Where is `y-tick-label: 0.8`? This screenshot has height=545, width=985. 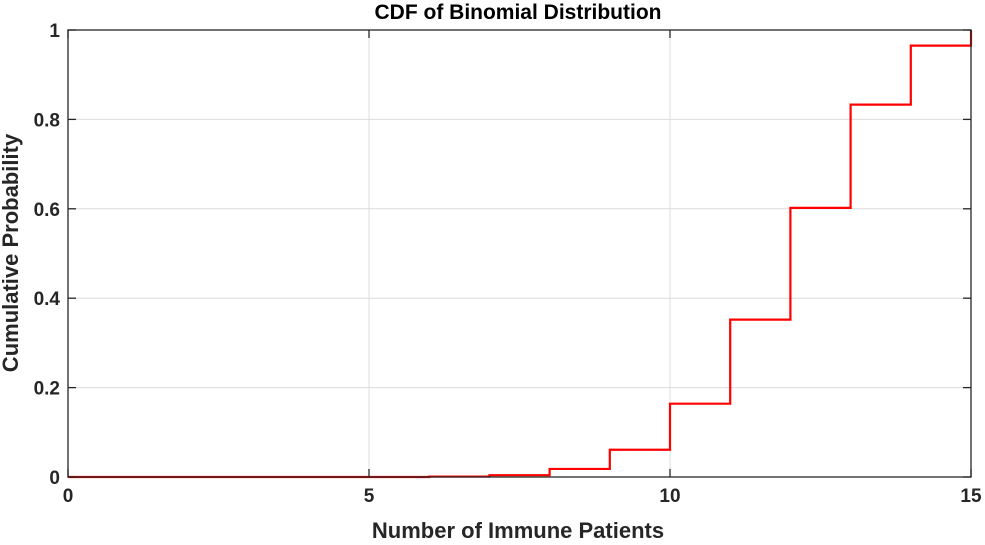 y-tick-label: 0.8 is located at coordinates (47, 120).